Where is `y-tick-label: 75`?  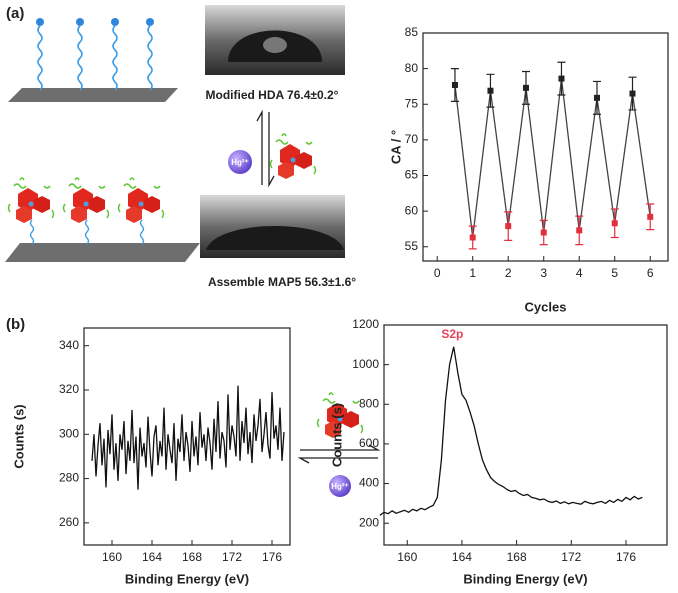
y-tick-label: 75 is located at coordinates (412, 103).